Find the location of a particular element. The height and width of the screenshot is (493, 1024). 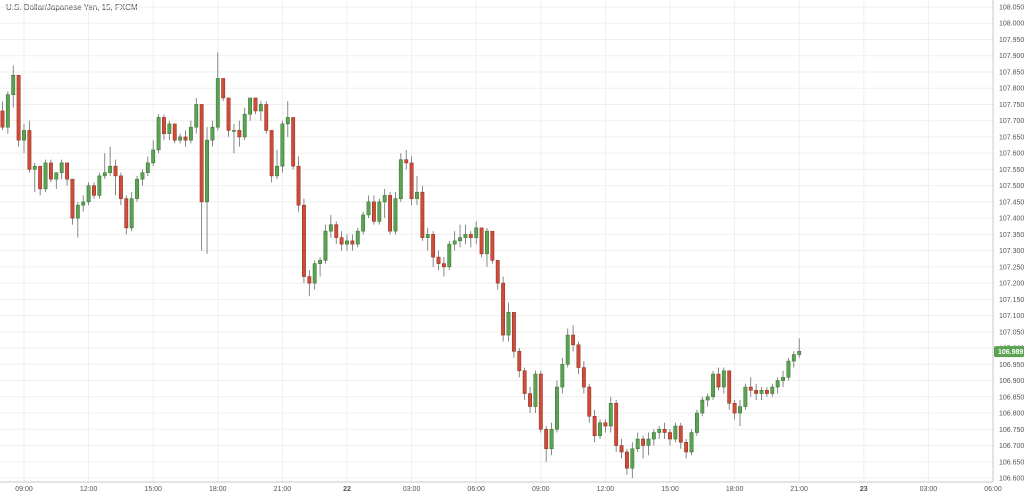

y-tick-label: 106.750 is located at coordinates (1011, 430).